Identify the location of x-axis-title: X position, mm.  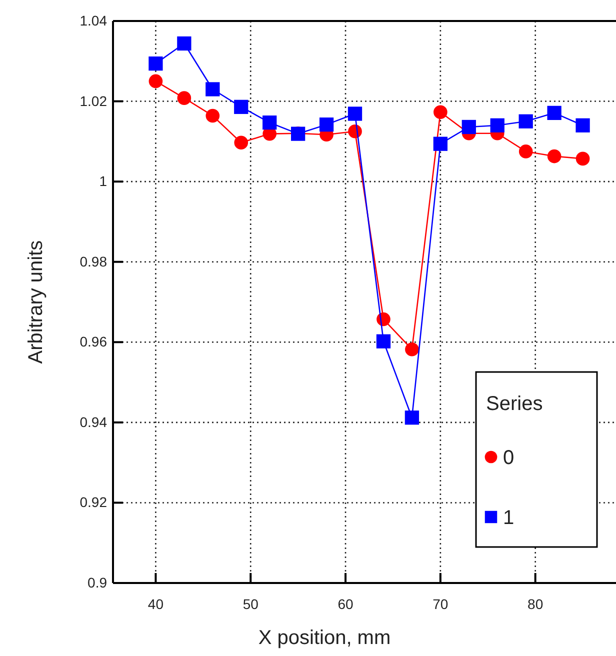
(324, 638).